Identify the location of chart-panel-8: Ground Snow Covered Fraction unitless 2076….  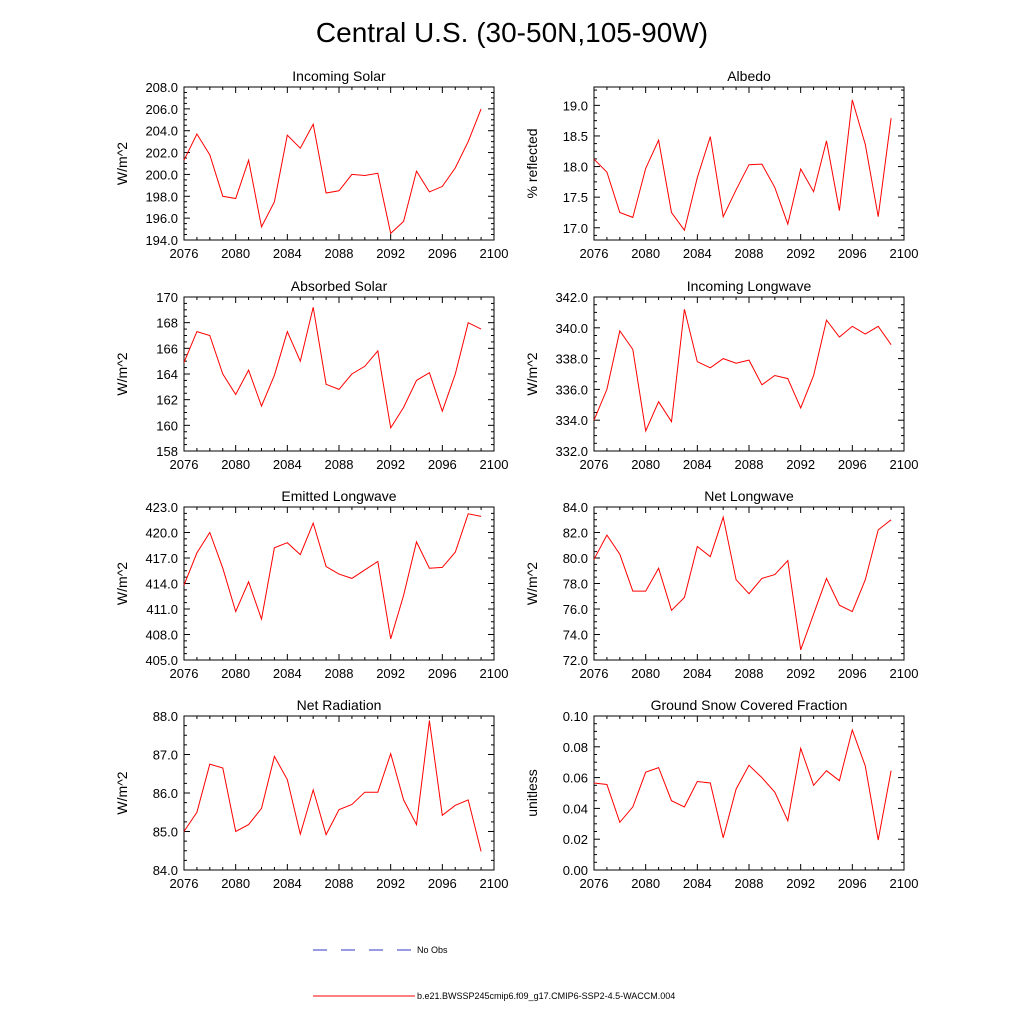
(721, 794).